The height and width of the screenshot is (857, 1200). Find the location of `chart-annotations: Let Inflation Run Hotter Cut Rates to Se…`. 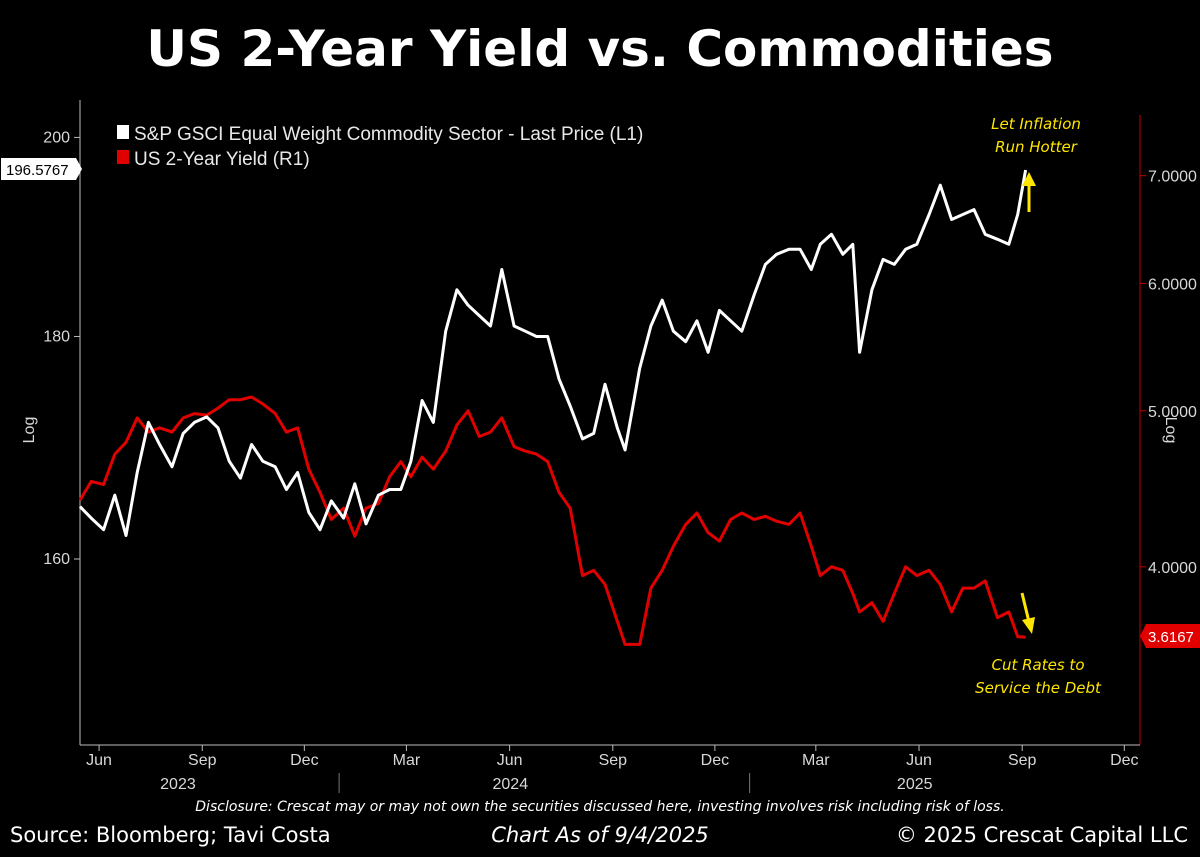

chart-annotations: Let Inflation Run Hotter Cut Rates to Se… is located at coordinates (1038, 406).